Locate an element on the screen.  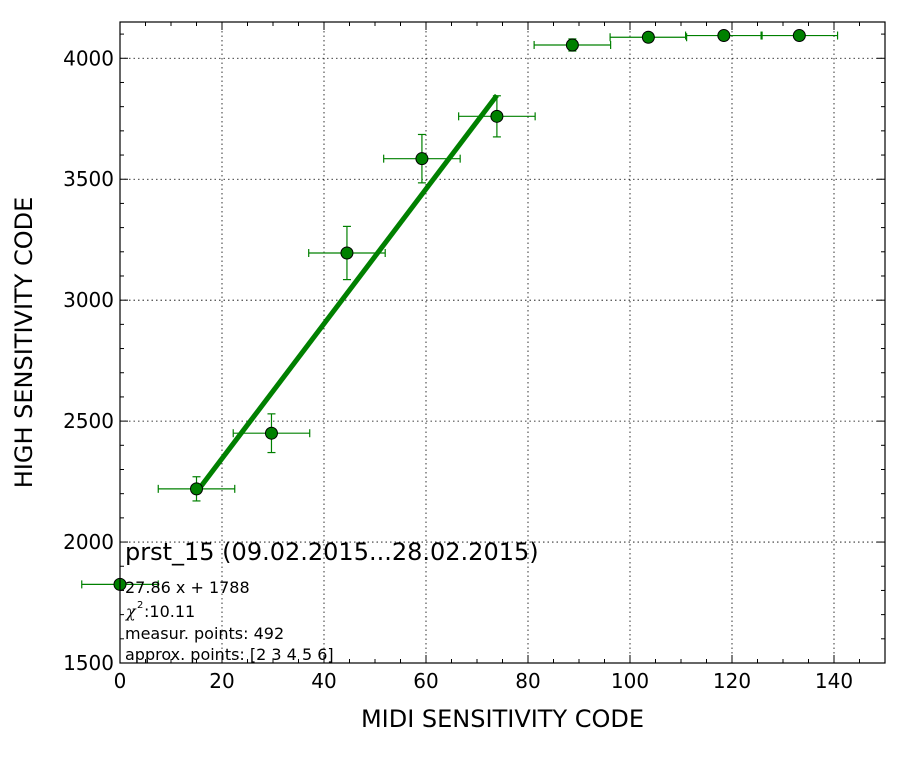
y-tick-label: 3000 is located at coordinates (88, 300).